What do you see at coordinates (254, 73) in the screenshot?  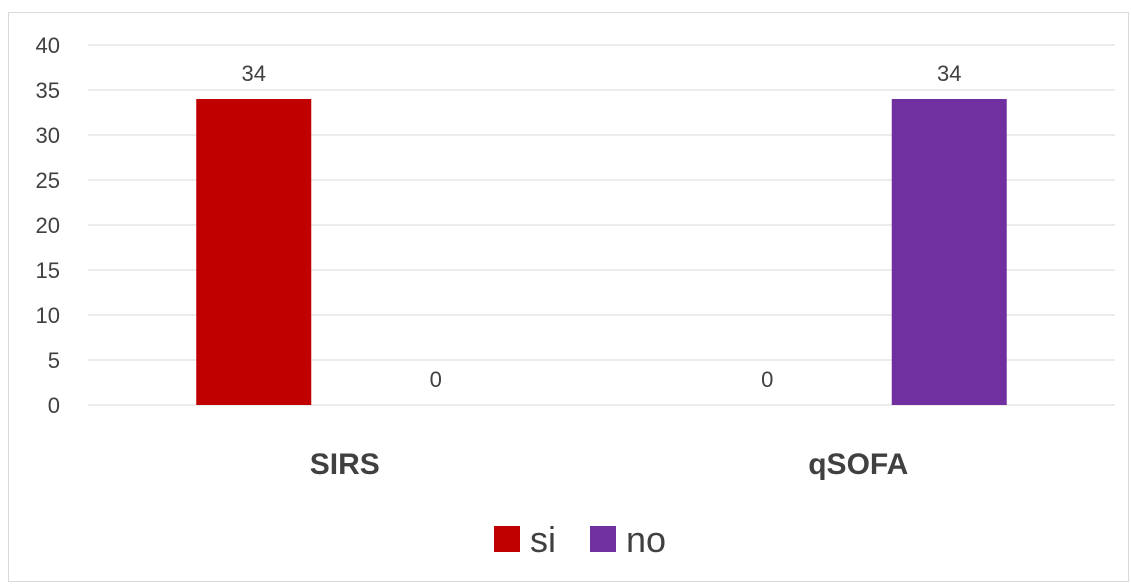 I see `data-label-sirs-si: 34` at bounding box center [254, 73].